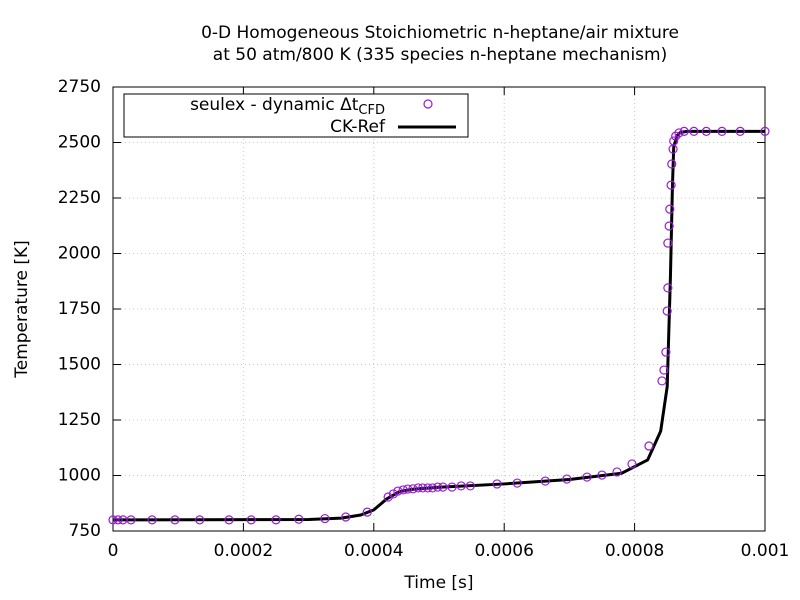 The width and height of the screenshot is (800, 600). I want to click on y-axis-label: Temperature [K], so click(22, 309).